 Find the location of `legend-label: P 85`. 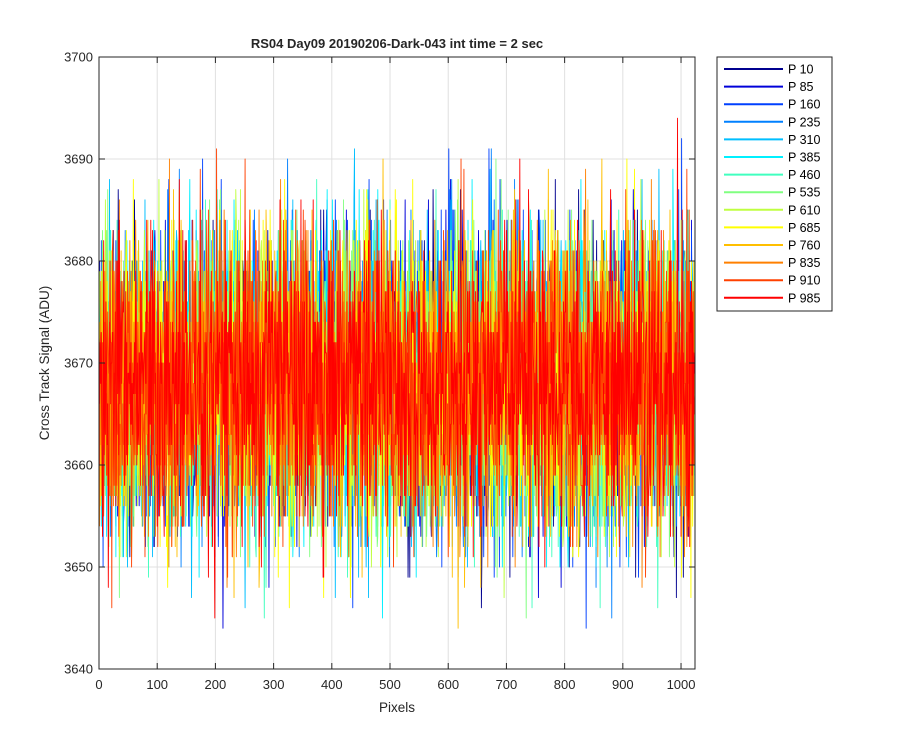

legend-label: P 85 is located at coordinates (801, 87).